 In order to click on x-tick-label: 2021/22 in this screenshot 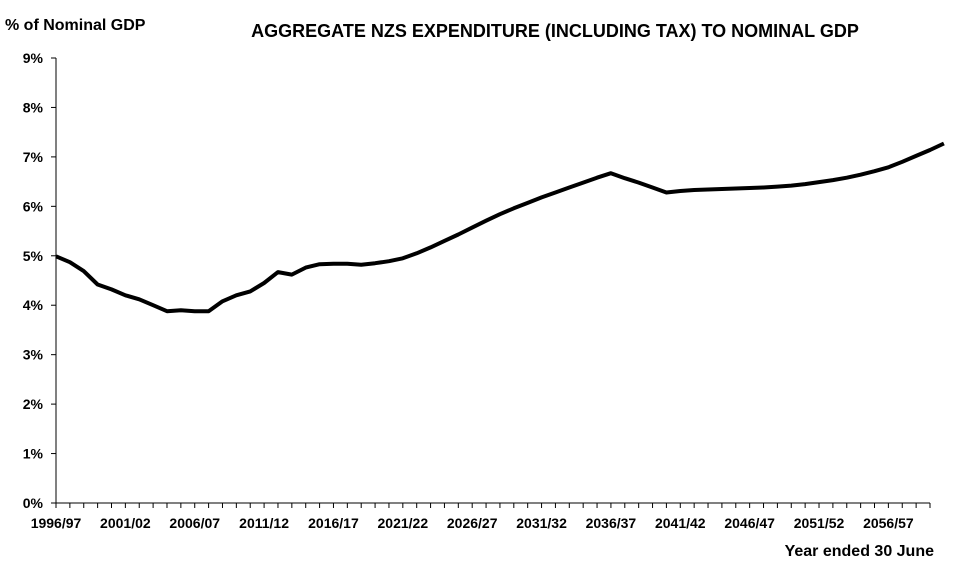, I will do `click(403, 523)`.